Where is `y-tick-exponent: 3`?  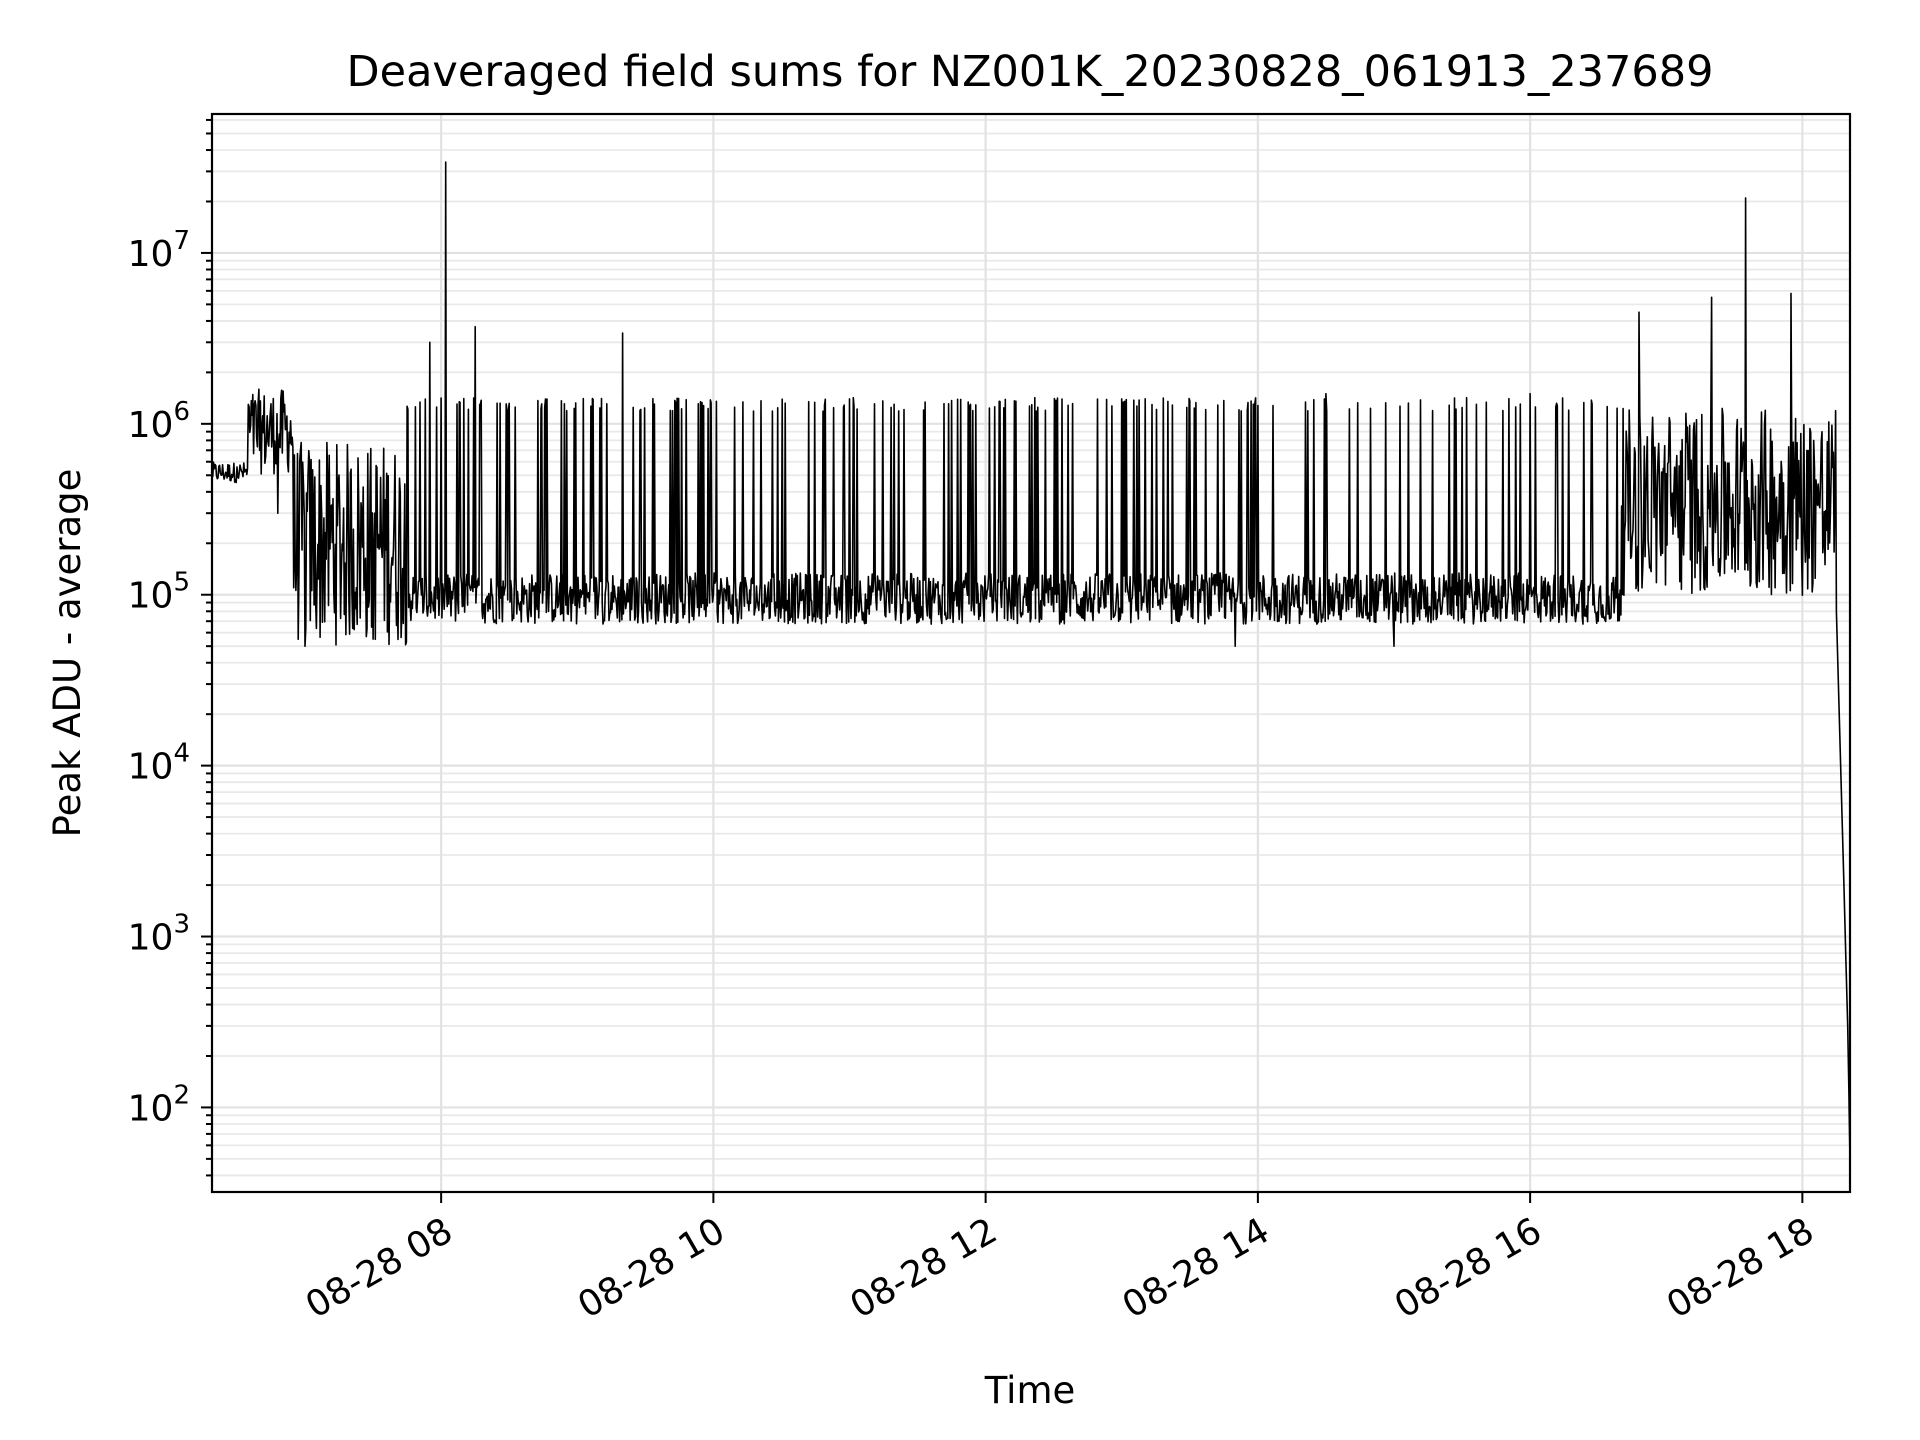
y-tick-exponent: 3 is located at coordinates (181, 925).